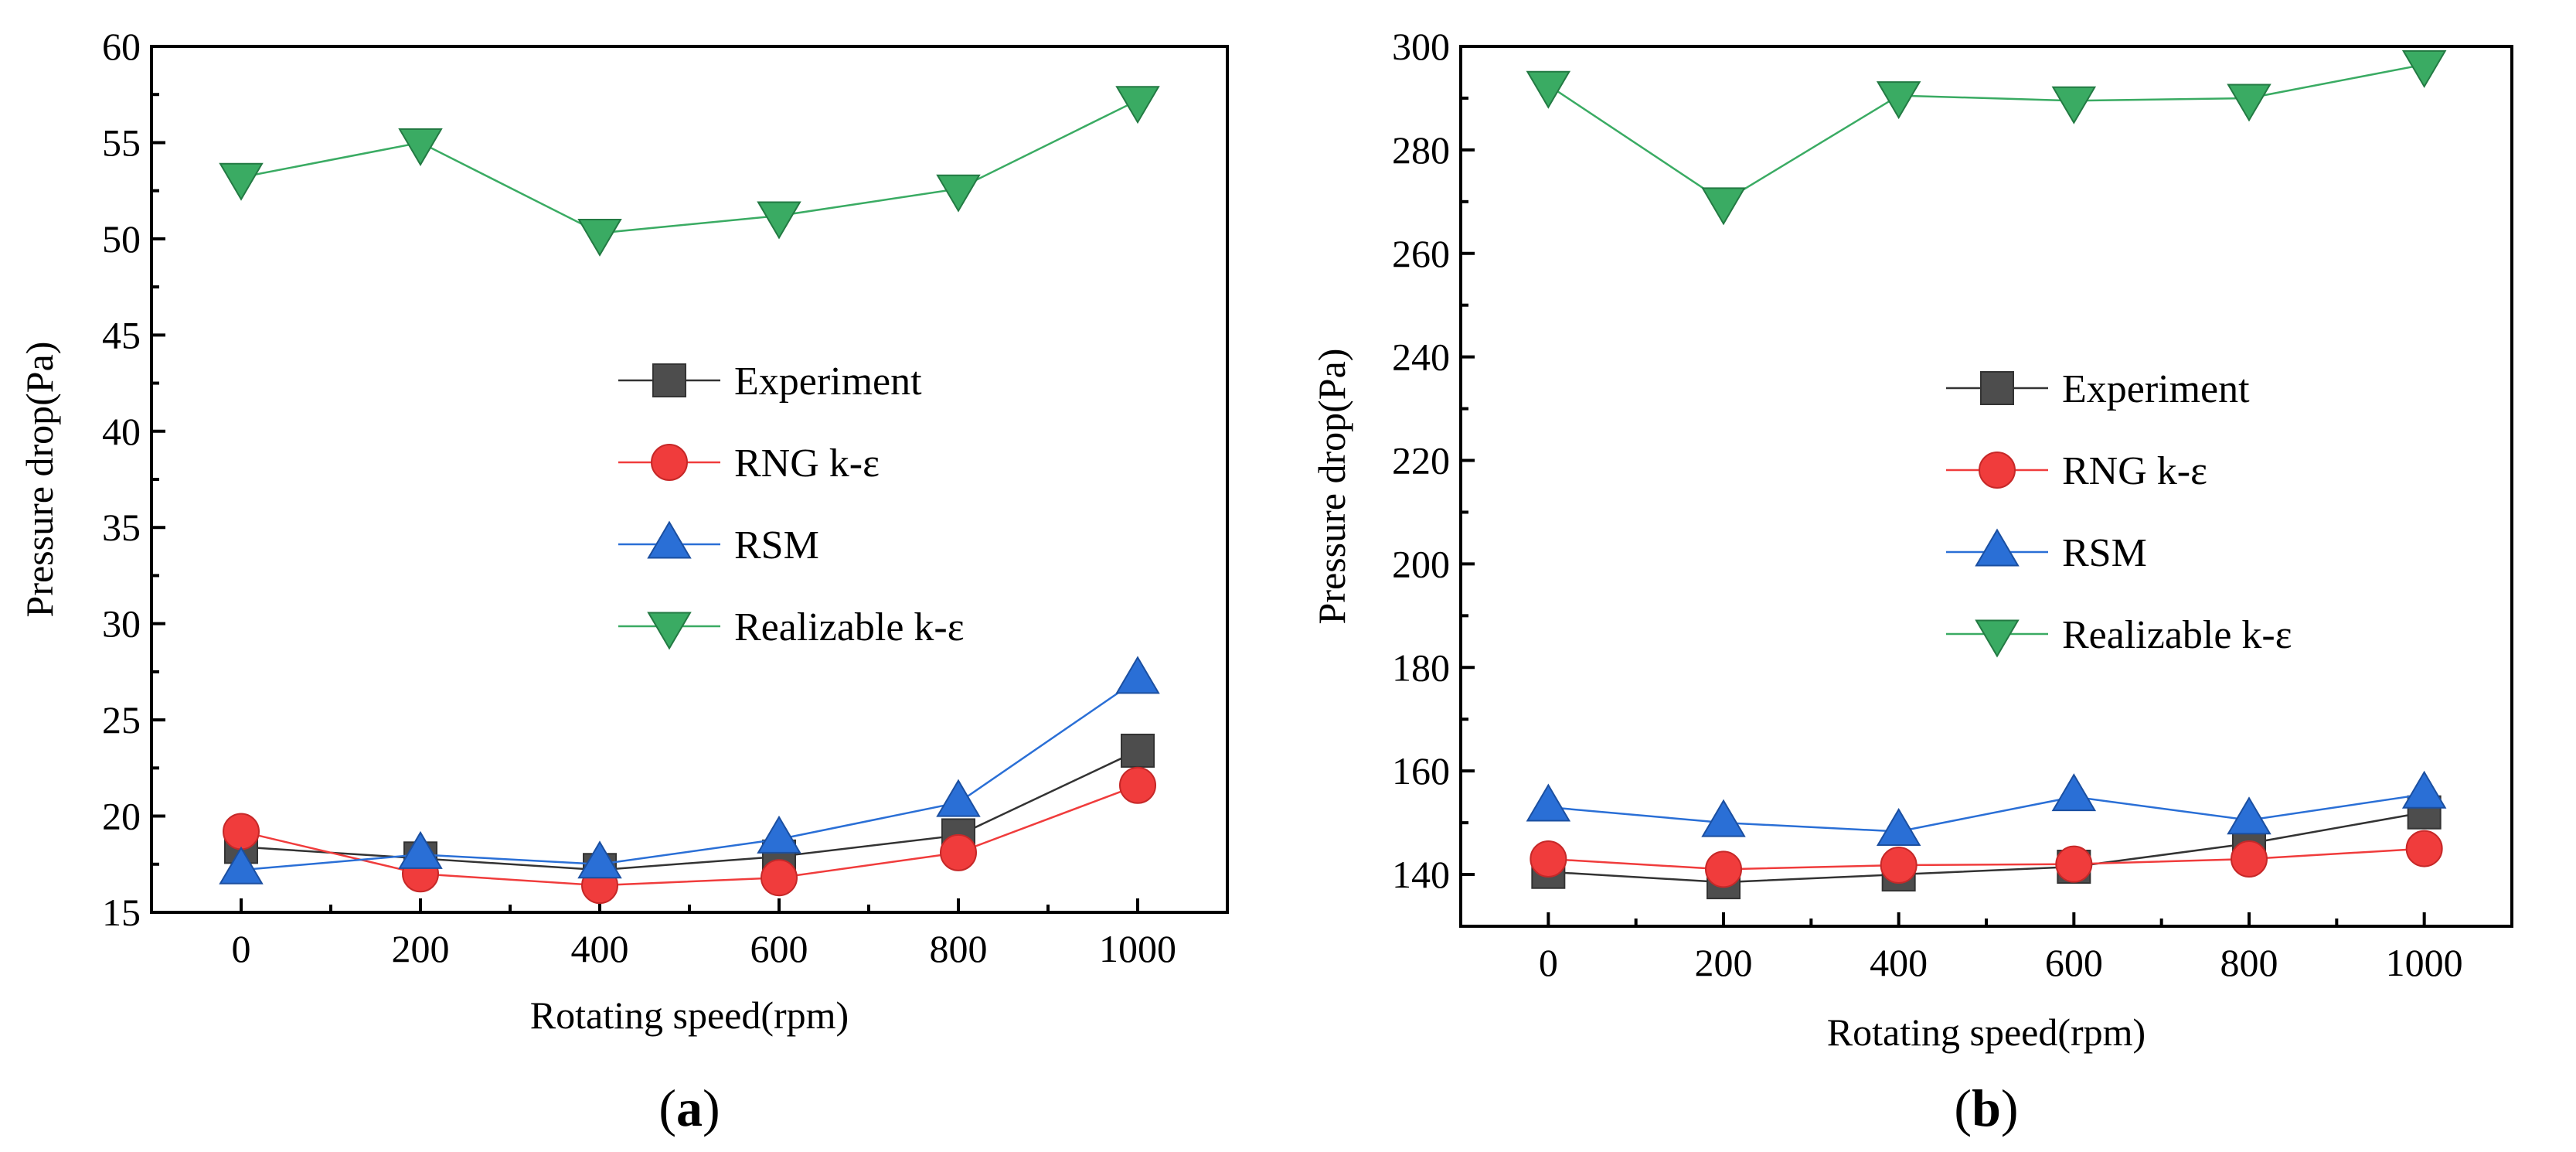 The image size is (2576, 1152). What do you see at coordinates (121, 624) in the screenshot?
I see `y-tick-label: 30` at bounding box center [121, 624].